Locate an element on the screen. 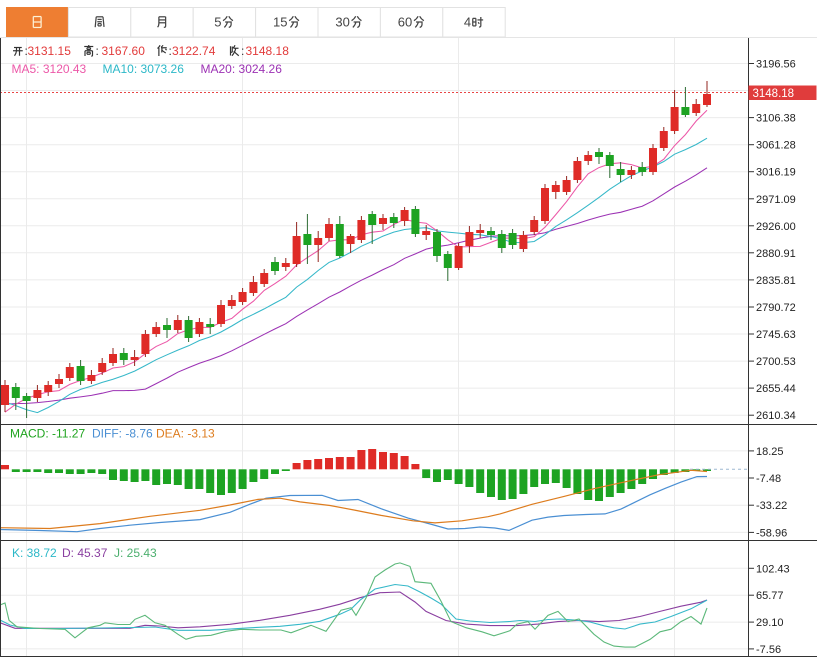 Image resolution: width=817 pixels, height=661 pixels. svg-text: -33.22 is located at coordinates (771, 506).